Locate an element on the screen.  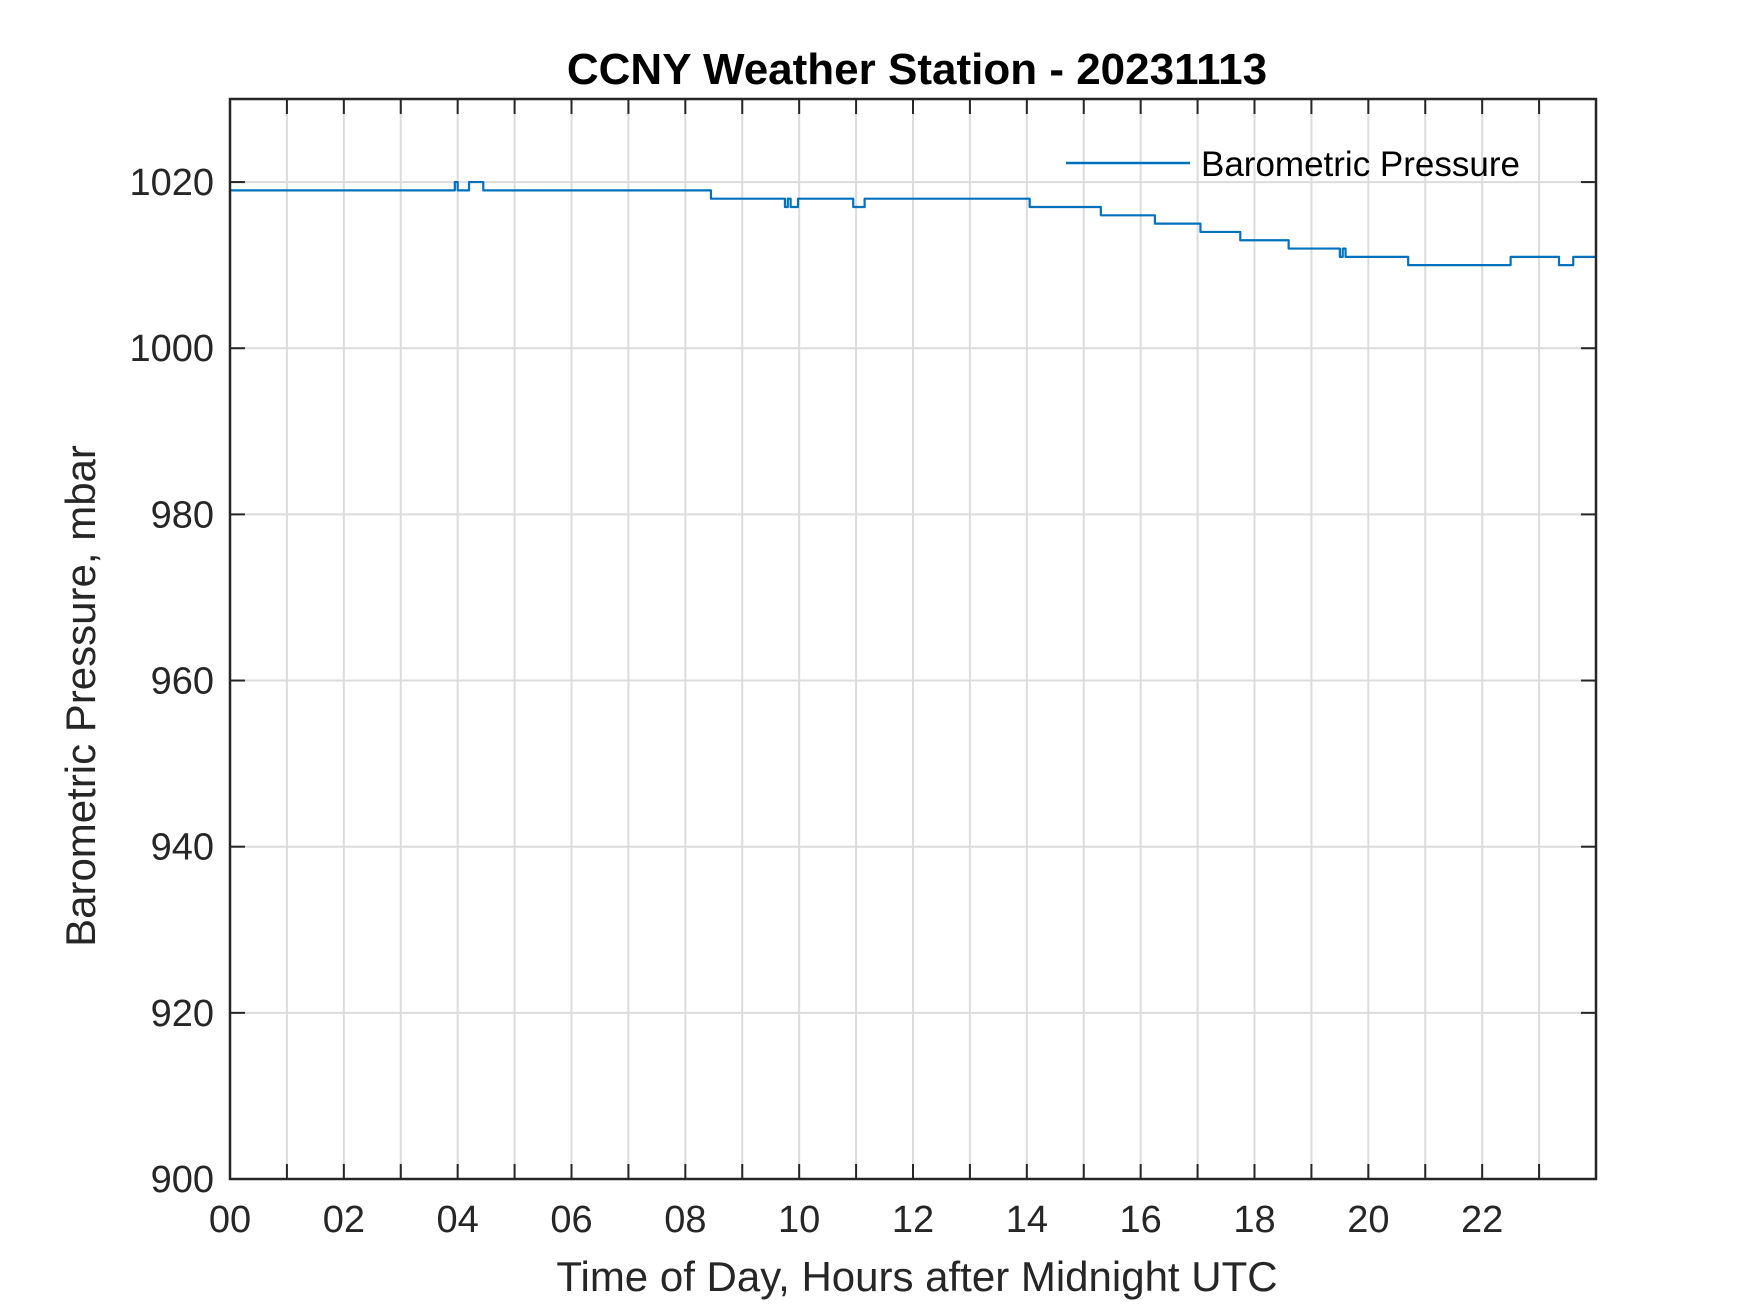
series-line-barometric-pressure is located at coordinates (913, 223).